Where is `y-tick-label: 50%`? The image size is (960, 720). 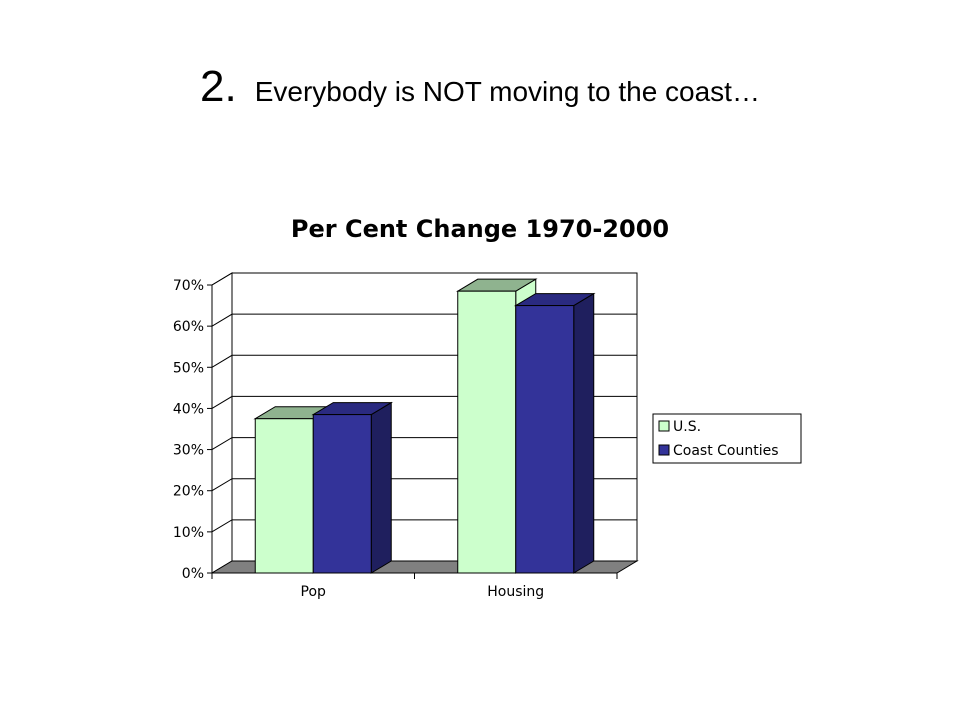 y-tick-label: 50% is located at coordinates (188, 368).